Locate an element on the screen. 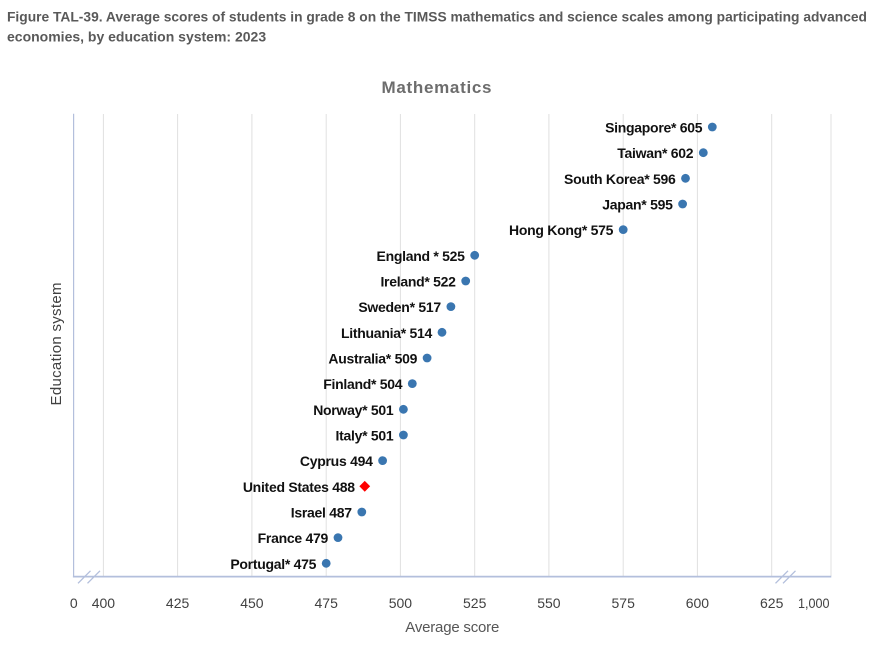  svg-text: 475 is located at coordinates (327, 603).